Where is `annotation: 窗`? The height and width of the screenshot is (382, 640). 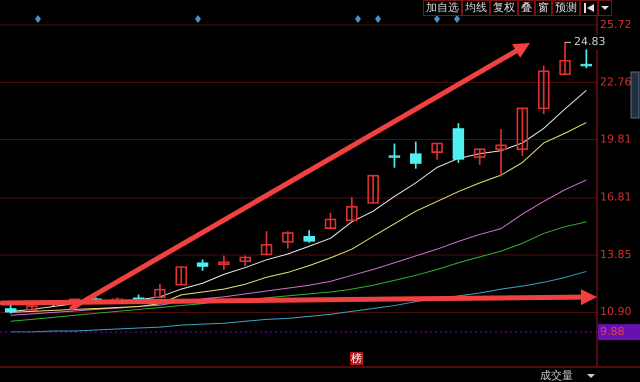
annotation: 窗 is located at coordinates (543, 8).